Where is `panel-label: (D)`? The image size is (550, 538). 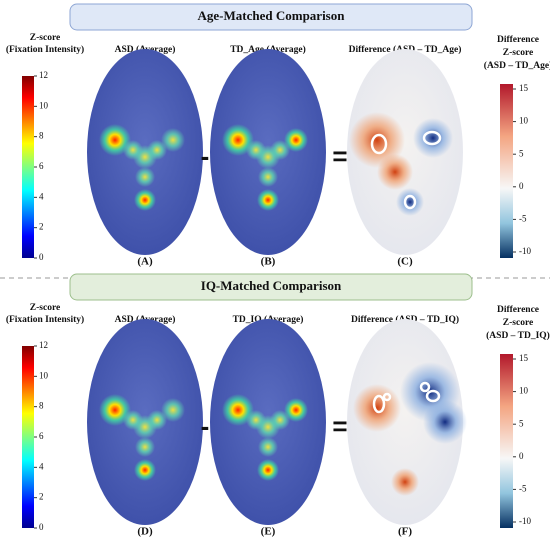
panel-label: (D) is located at coordinates (145, 532).